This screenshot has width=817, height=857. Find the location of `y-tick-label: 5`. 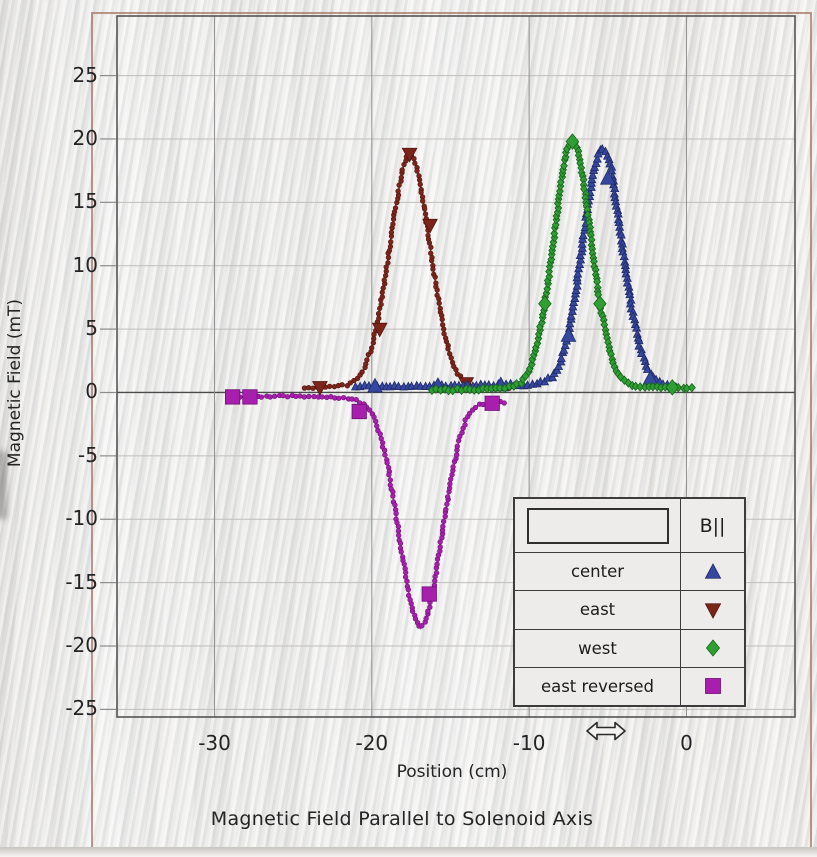

y-tick-label: 5 is located at coordinates (91, 328).